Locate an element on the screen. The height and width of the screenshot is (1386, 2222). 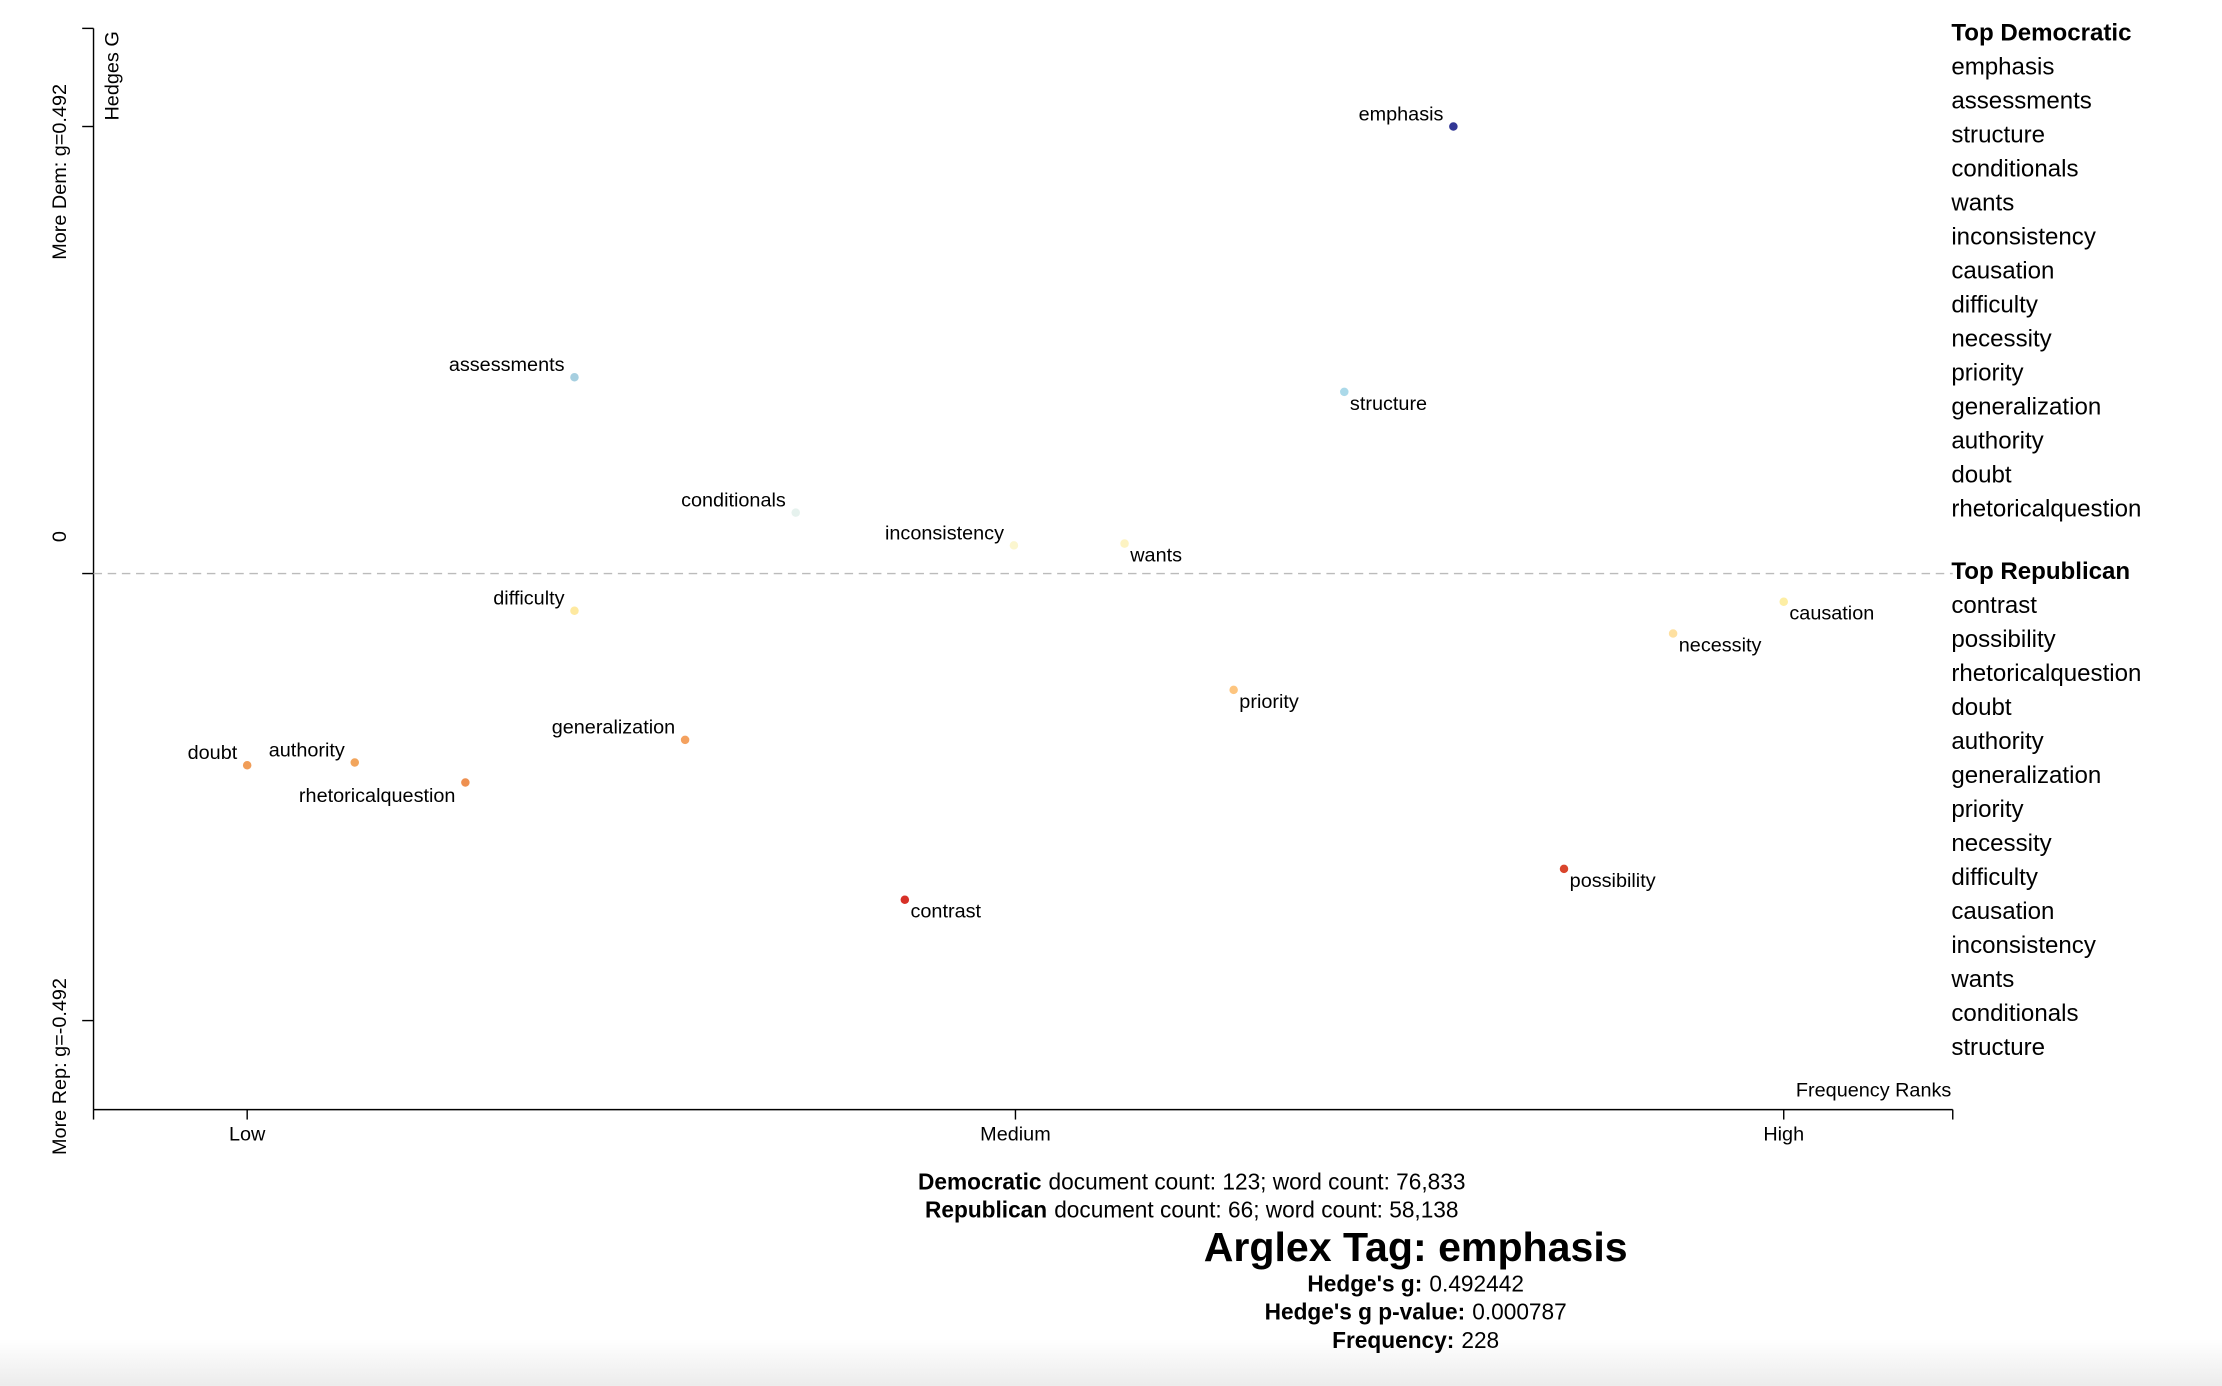
corpus-text: document count: 66; word count: 58,138 is located at coordinates (1256, 1210).